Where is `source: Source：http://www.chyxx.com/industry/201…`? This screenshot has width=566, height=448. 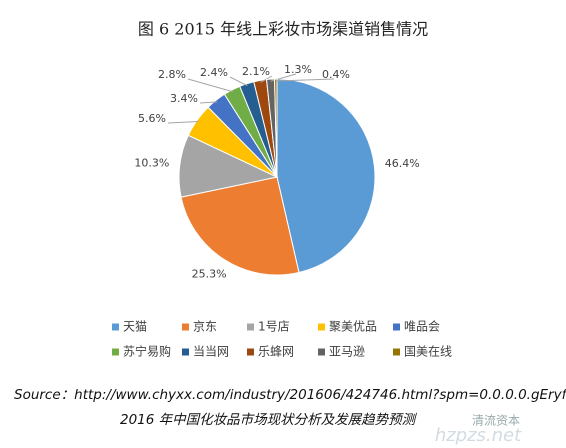
source: Source：http://www.chyxx.com/industry/201… is located at coordinates (290, 395).